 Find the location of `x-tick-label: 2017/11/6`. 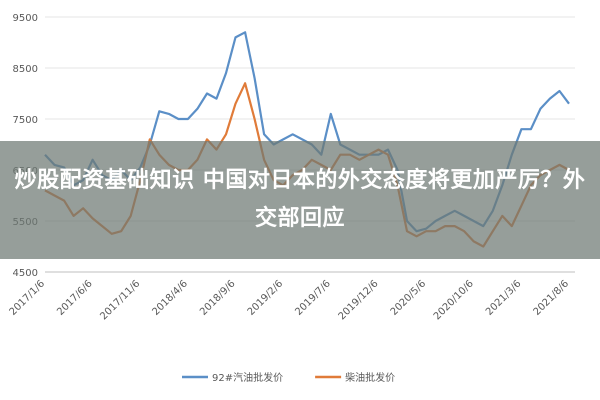

x-tick-label: 2017/11/6 is located at coordinates (120, 300).